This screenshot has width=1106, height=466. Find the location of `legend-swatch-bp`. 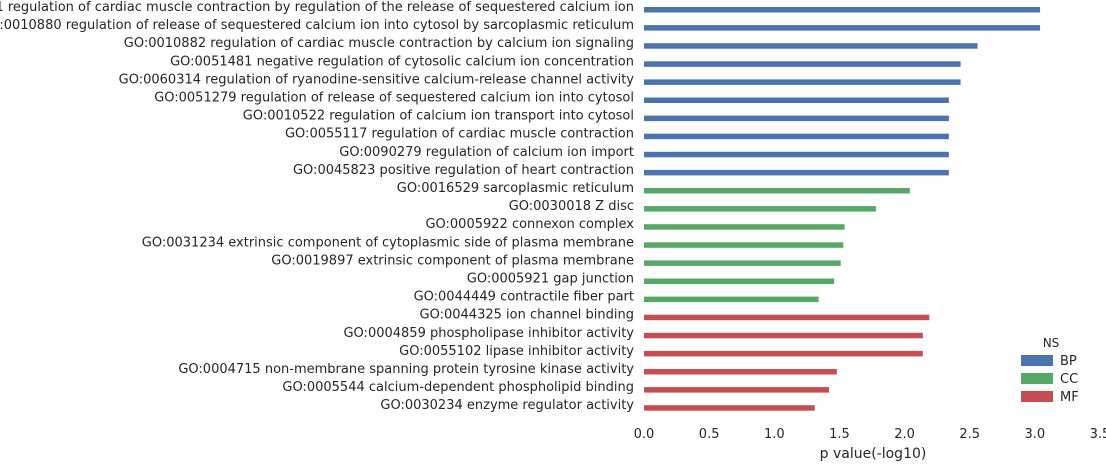

legend-swatch-bp is located at coordinates (1037, 360).